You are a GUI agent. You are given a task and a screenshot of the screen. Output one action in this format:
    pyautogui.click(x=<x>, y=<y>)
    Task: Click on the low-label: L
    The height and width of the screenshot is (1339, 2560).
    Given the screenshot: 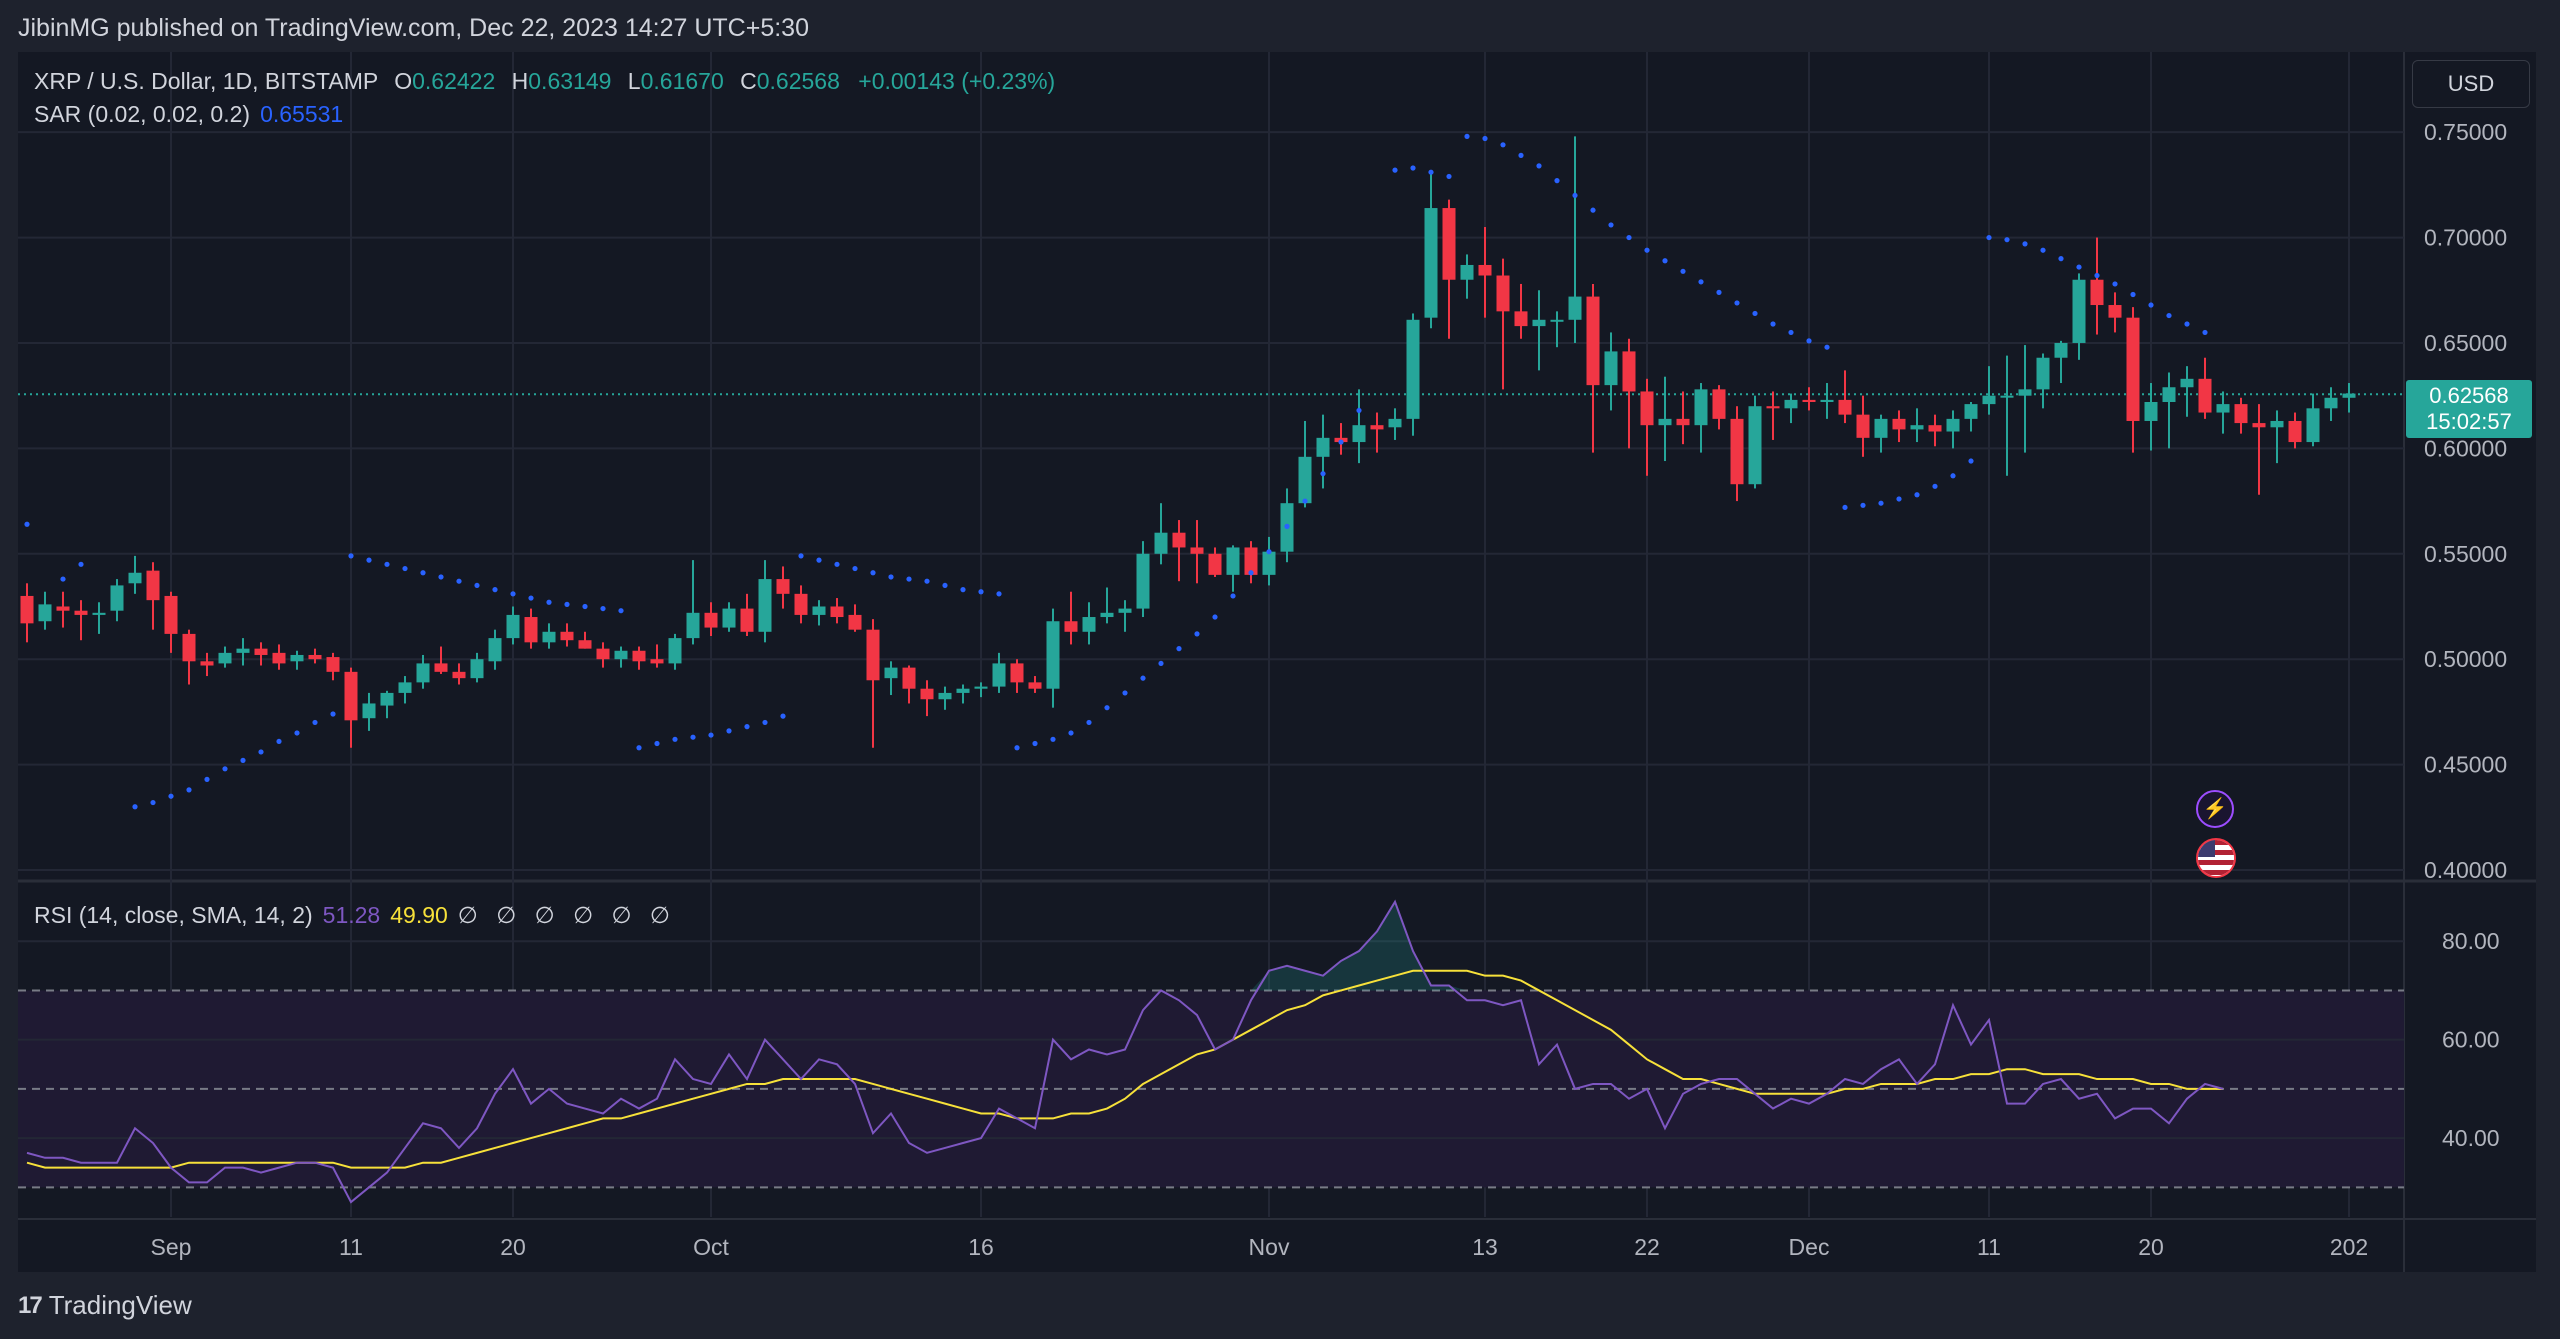 What is the action you would take?
    pyautogui.click(x=634, y=81)
    